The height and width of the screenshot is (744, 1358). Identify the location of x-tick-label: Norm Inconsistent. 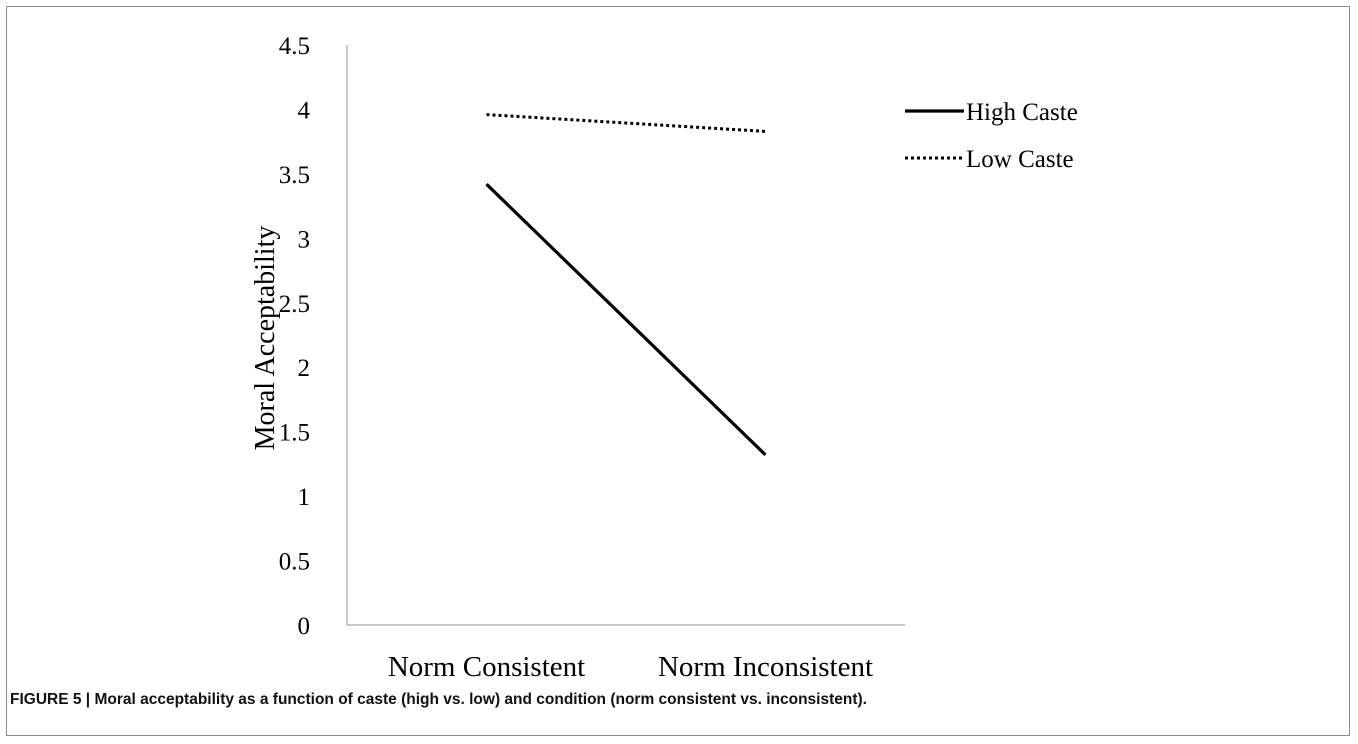
(765, 667).